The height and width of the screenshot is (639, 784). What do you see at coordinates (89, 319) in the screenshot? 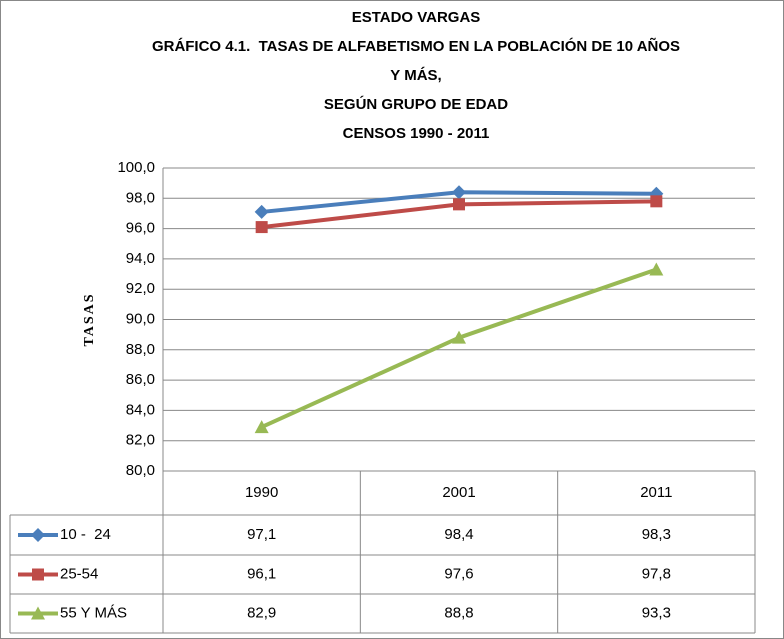
I see `y-axis-label: TASAS` at bounding box center [89, 319].